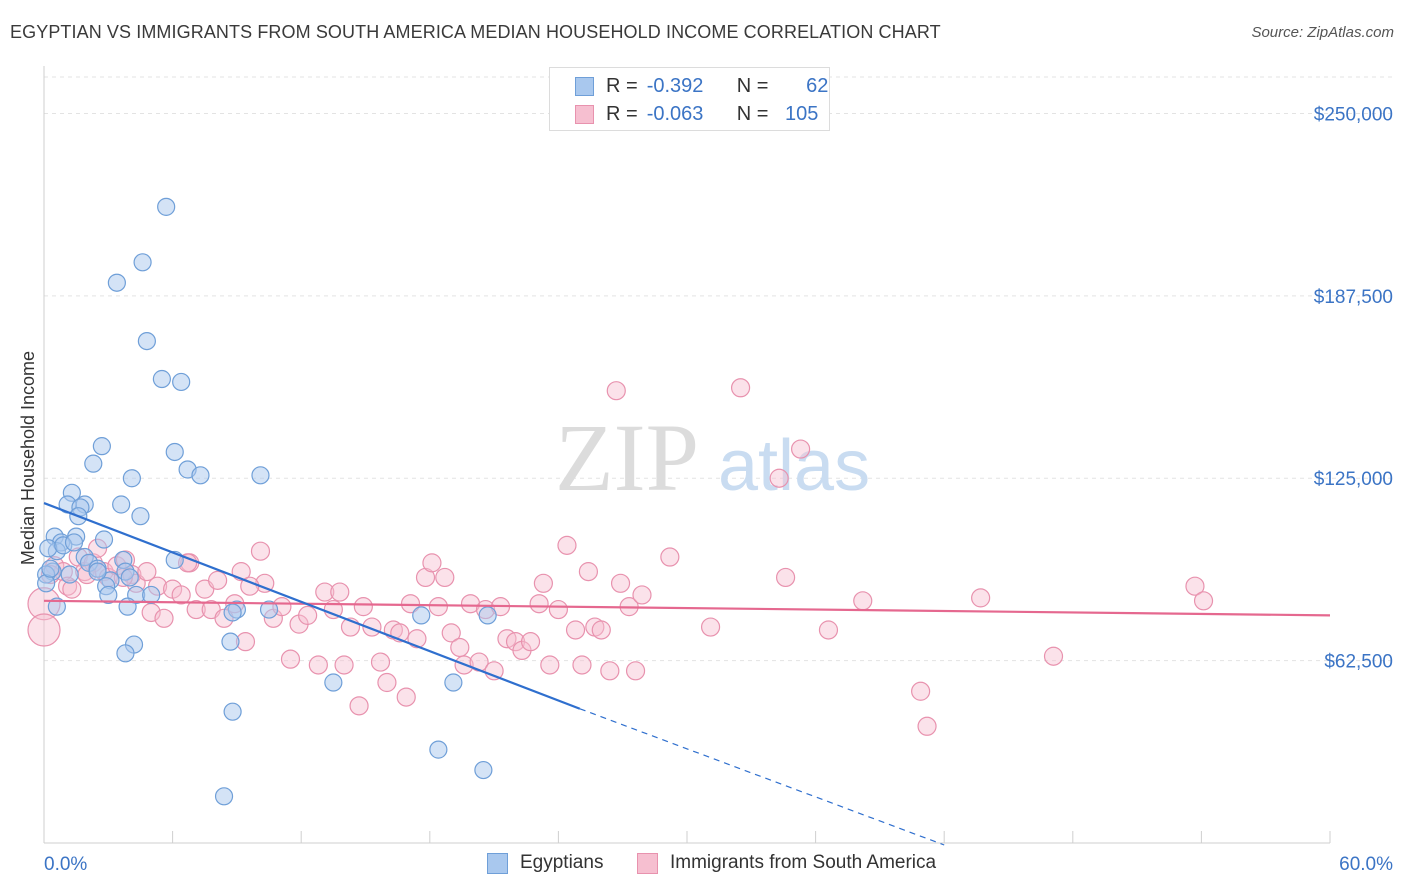 The height and width of the screenshot is (892, 1406). What do you see at coordinates (1353, 114) in the screenshot?
I see `y-tick-label: $250,000` at bounding box center [1353, 114].